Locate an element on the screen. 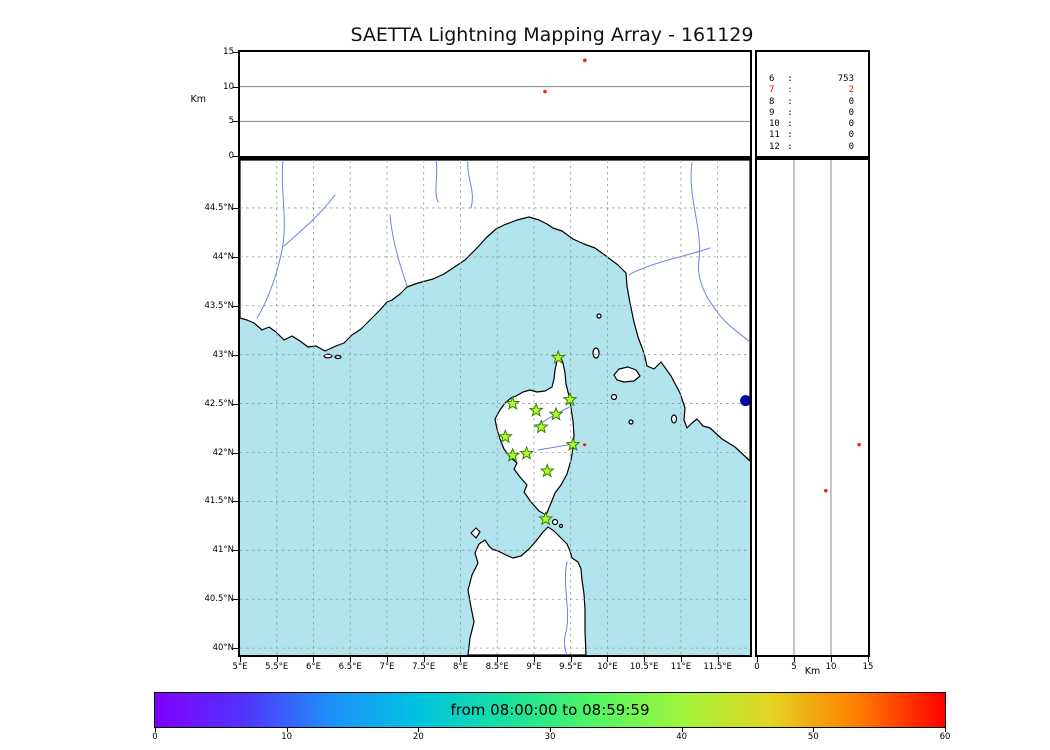 The image size is (1050, 750). lon-tick-label: 5.5°E is located at coordinates (277, 667).